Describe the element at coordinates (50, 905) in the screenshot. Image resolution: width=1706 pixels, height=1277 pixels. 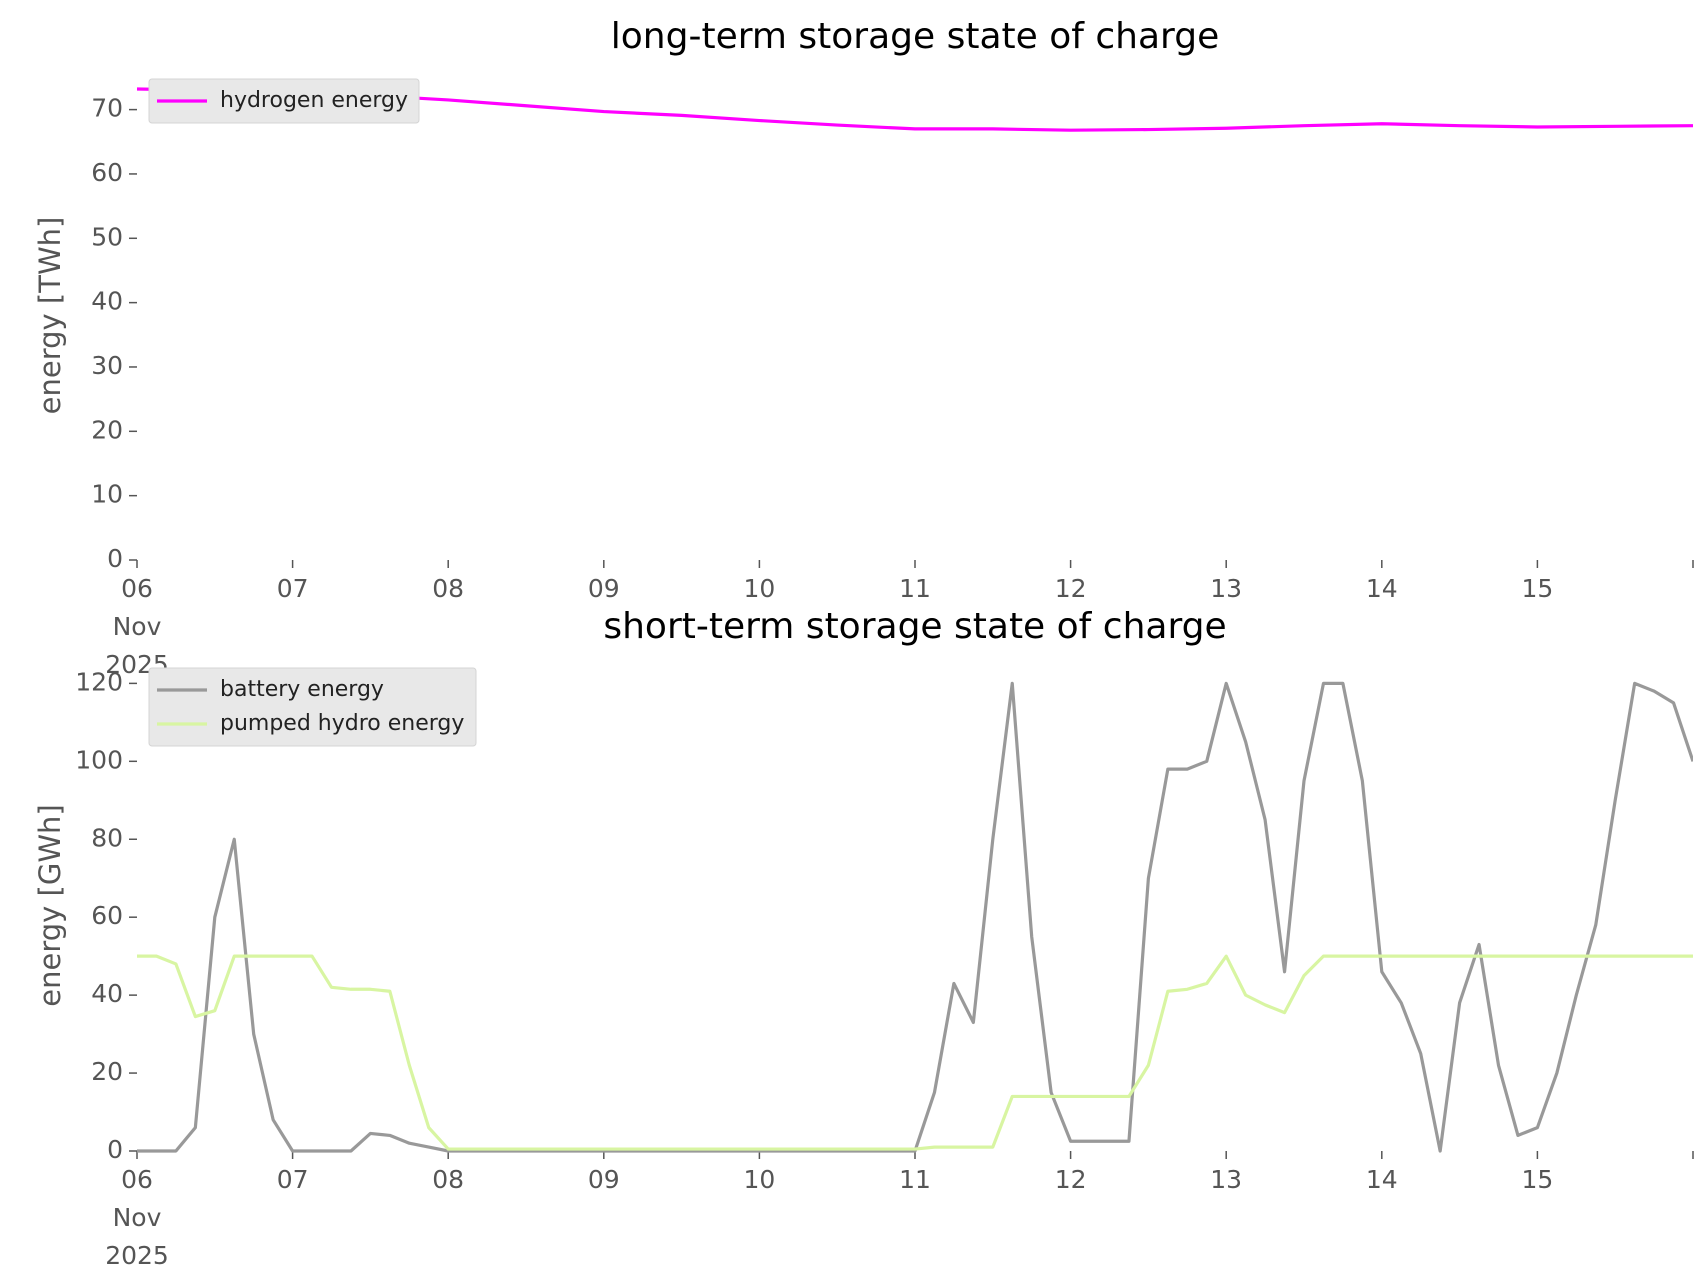
I see `y-axis-label: energy [GWh]` at that location.